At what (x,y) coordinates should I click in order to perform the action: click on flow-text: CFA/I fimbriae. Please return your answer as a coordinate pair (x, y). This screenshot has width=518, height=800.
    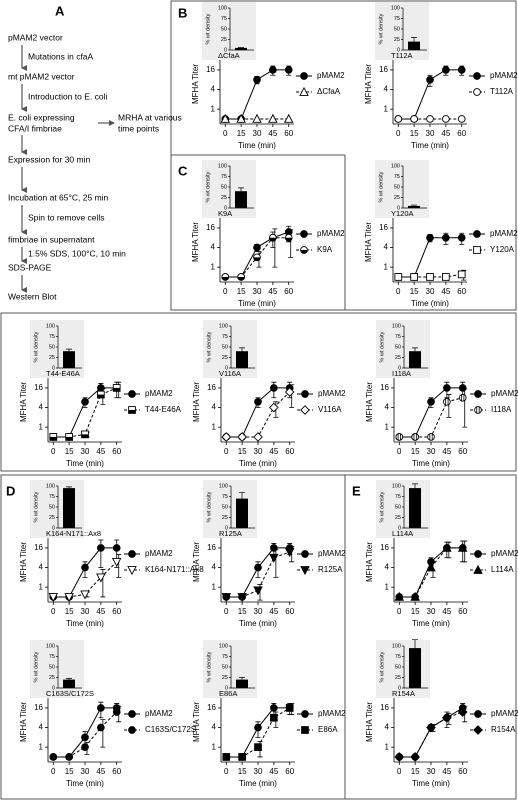
    Looking at the image, I should click on (35, 128).